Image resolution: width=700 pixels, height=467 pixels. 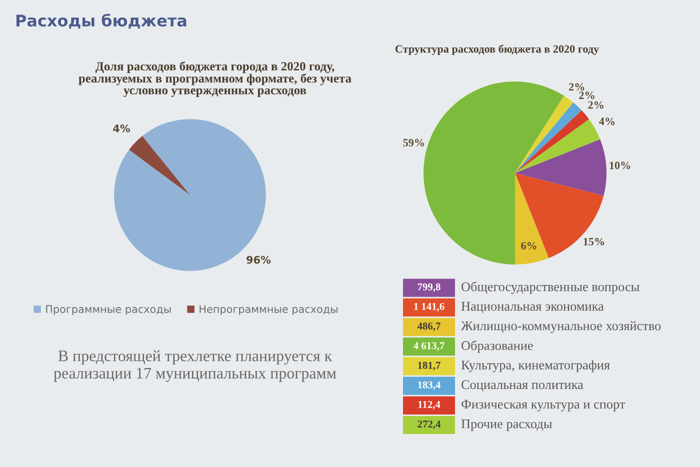 I want to click on text: 181,7, so click(x=429, y=366).